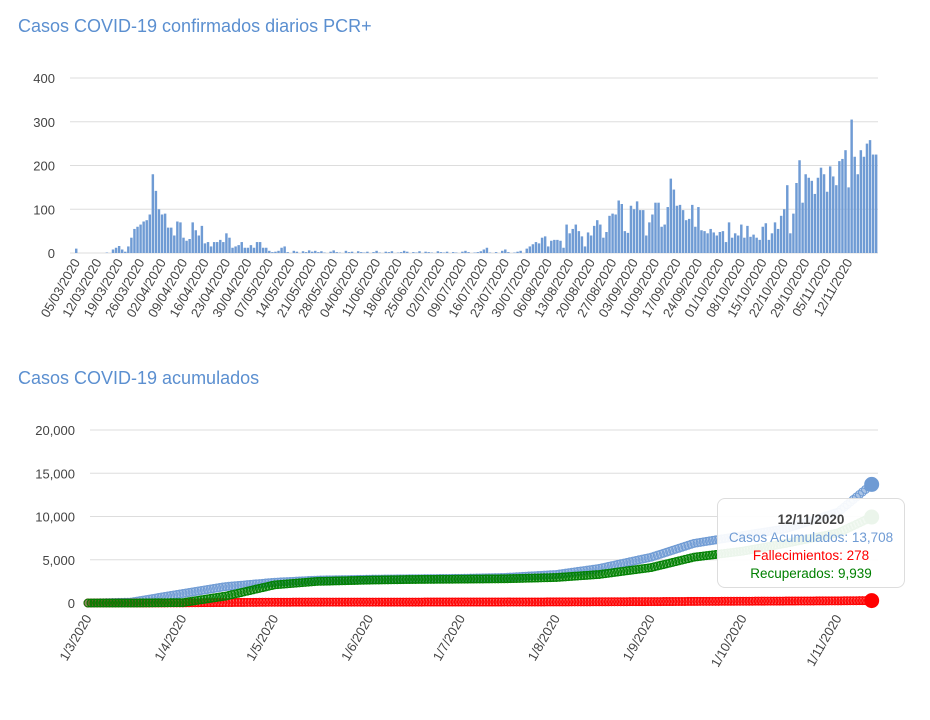  Describe the element at coordinates (811, 519) in the screenshot. I see `tooltip-date: 12/11/2020` at that location.